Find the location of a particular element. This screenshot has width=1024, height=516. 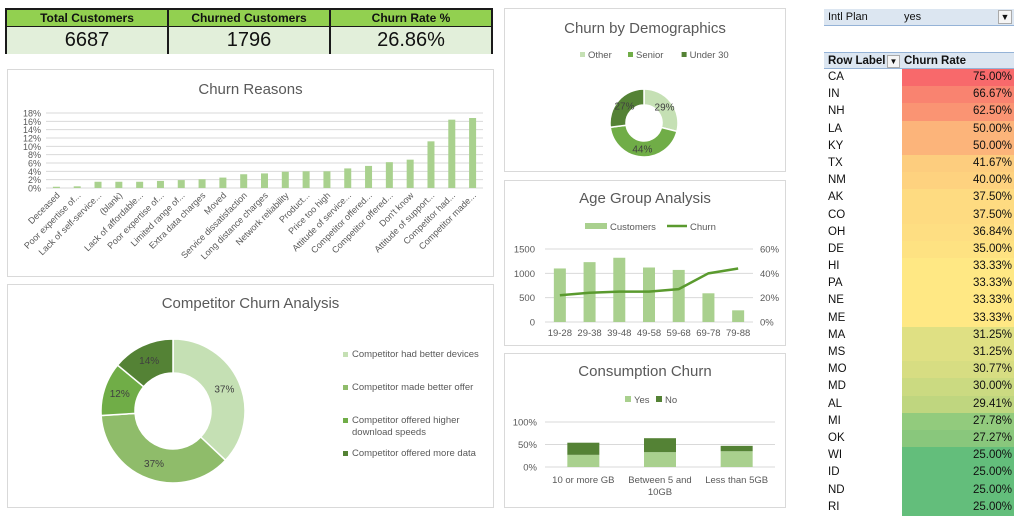

y-tick-label: 0% is located at coordinates (530, 468).